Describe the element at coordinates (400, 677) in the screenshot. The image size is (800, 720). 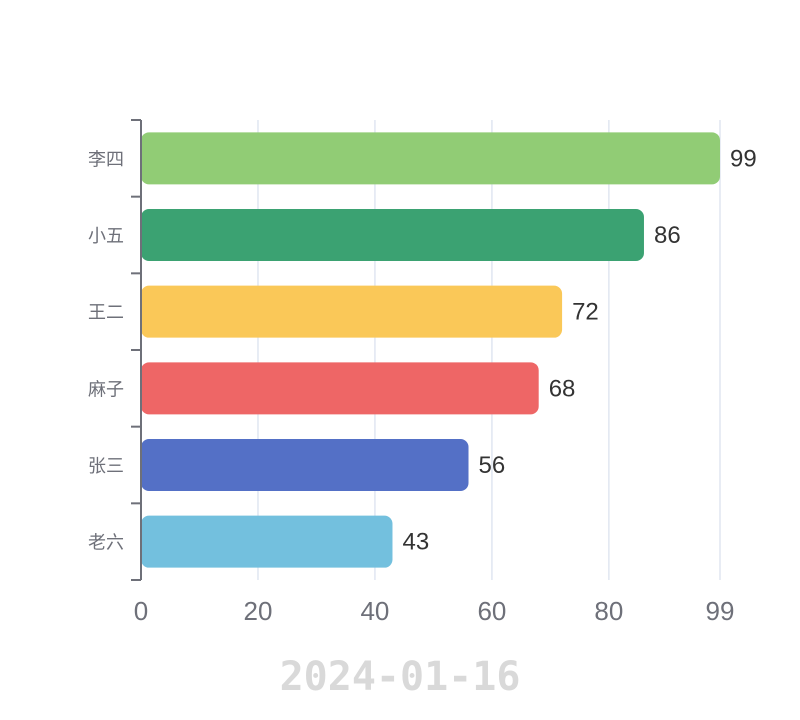
I see `footer-date: 2024-01-16` at that location.